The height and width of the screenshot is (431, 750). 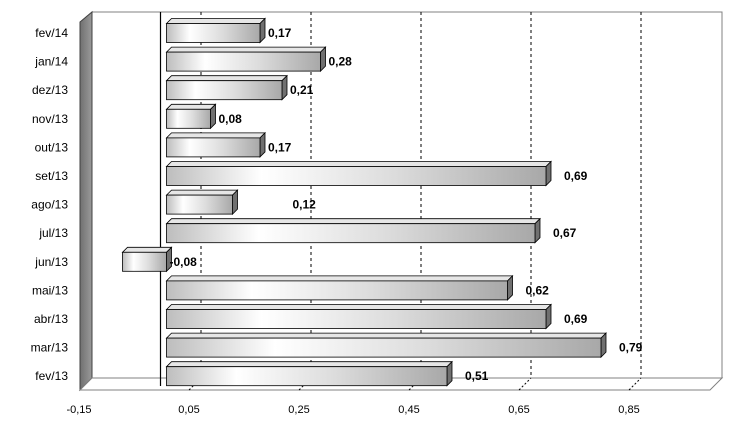 I want to click on y-category-label: fev/13, so click(x=51, y=376).